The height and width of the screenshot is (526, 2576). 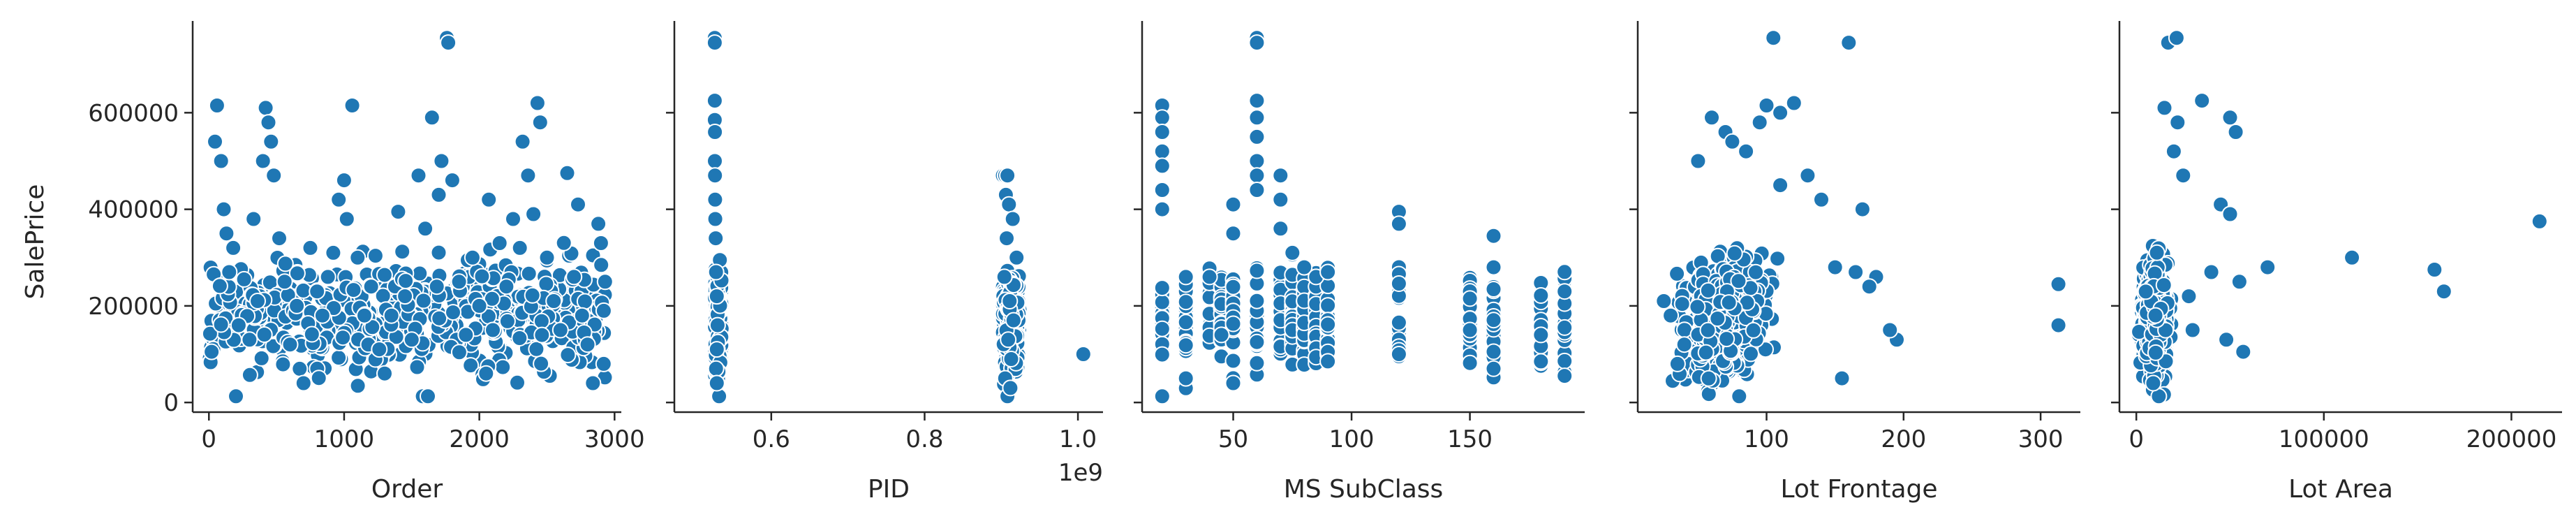 What do you see at coordinates (1352, 439) in the screenshot?
I see `x-tick-label: 100` at bounding box center [1352, 439].